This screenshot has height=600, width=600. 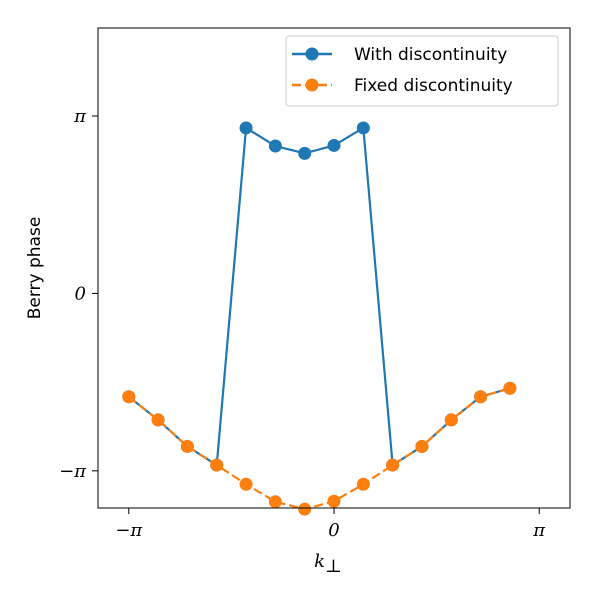 What do you see at coordinates (319, 448) in the screenshot?
I see `series-fixed-discontinuity` at bounding box center [319, 448].